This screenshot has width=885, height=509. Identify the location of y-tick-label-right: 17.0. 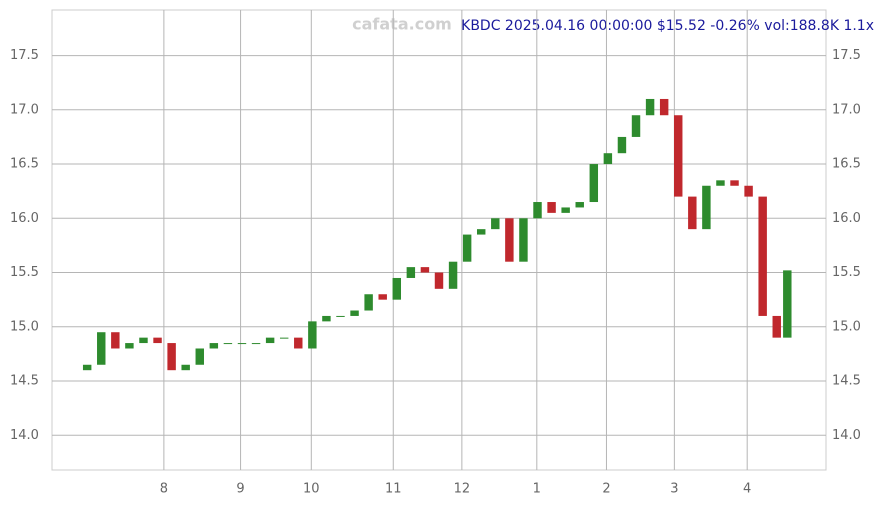
(846, 109).